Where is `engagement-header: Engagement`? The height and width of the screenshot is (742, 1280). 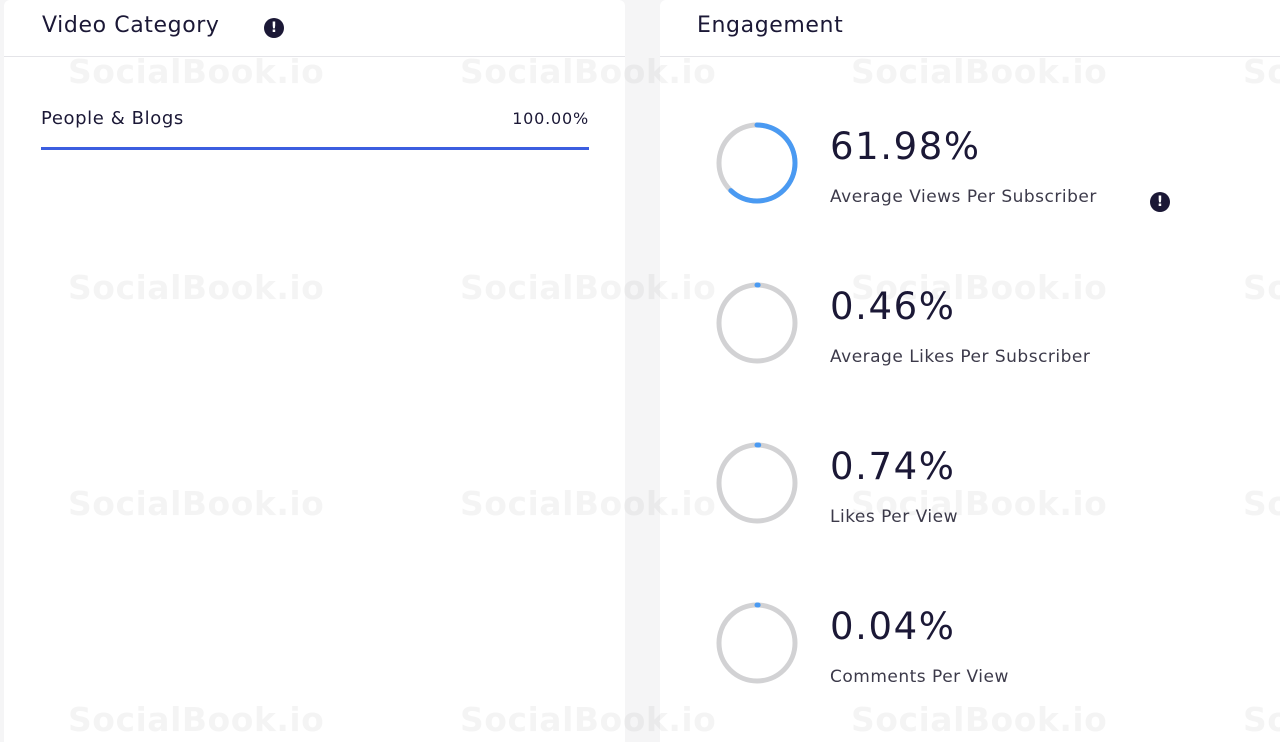
engagement-header: Engagement is located at coordinates (970, 28).